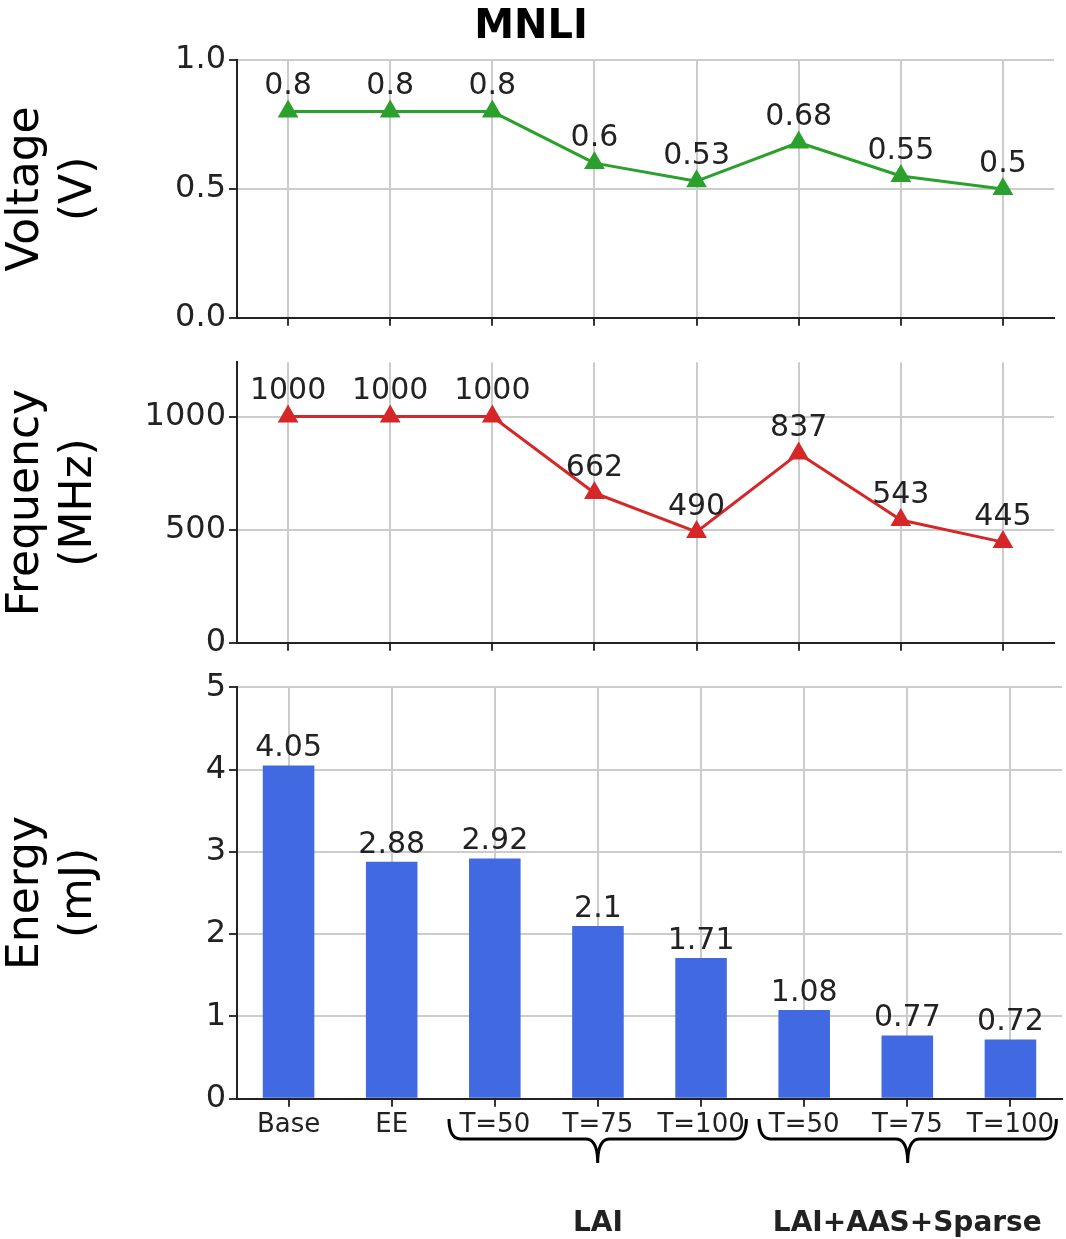 This screenshot has width=1066, height=1239. Describe the element at coordinates (392, 1123) in the screenshot. I see `x-tick-label: EE` at that location.